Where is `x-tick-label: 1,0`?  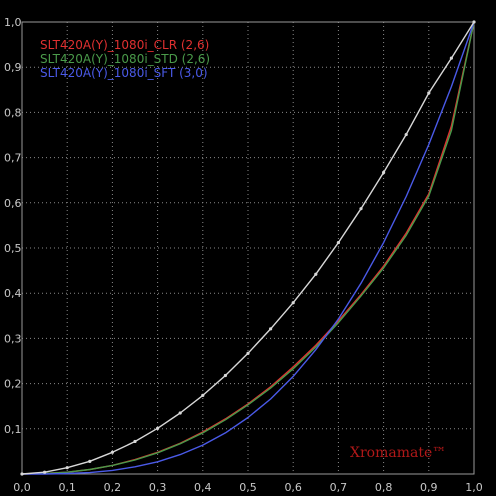
x-tick-label: 1,0 is located at coordinates (474, 487).